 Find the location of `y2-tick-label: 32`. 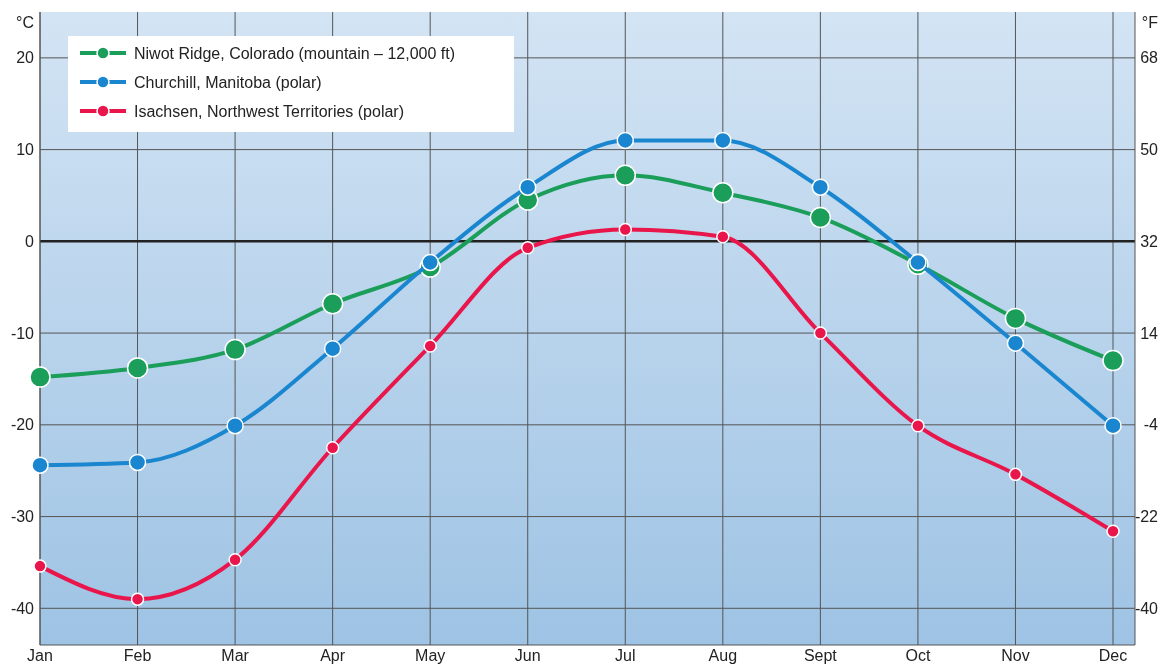

y2-tick-label: 32 is located at coordinates (1149, 241).